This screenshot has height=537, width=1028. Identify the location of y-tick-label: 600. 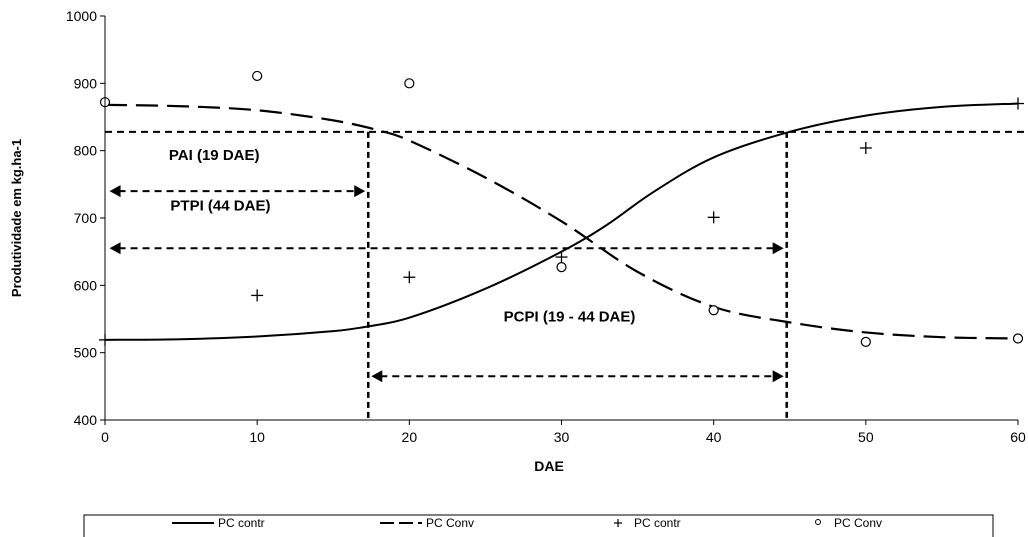
(86, 285).